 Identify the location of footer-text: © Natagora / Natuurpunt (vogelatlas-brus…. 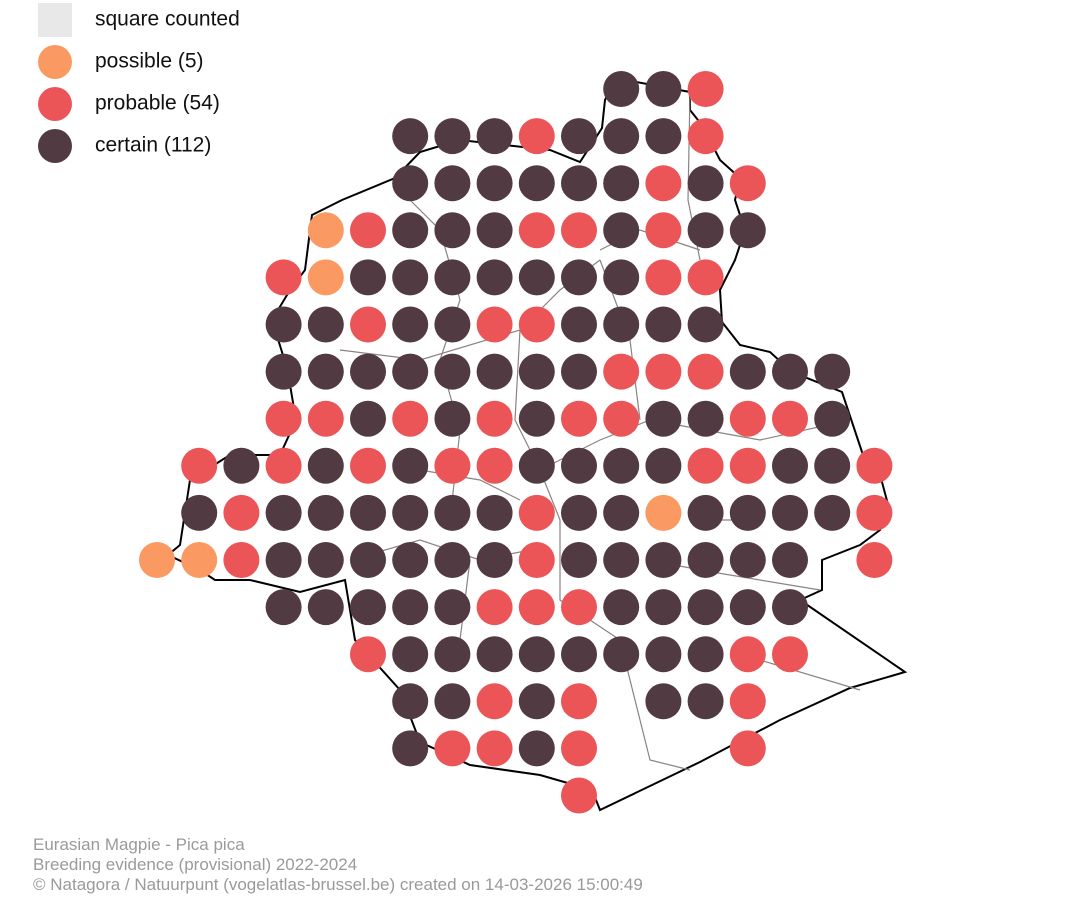
(338, 884).